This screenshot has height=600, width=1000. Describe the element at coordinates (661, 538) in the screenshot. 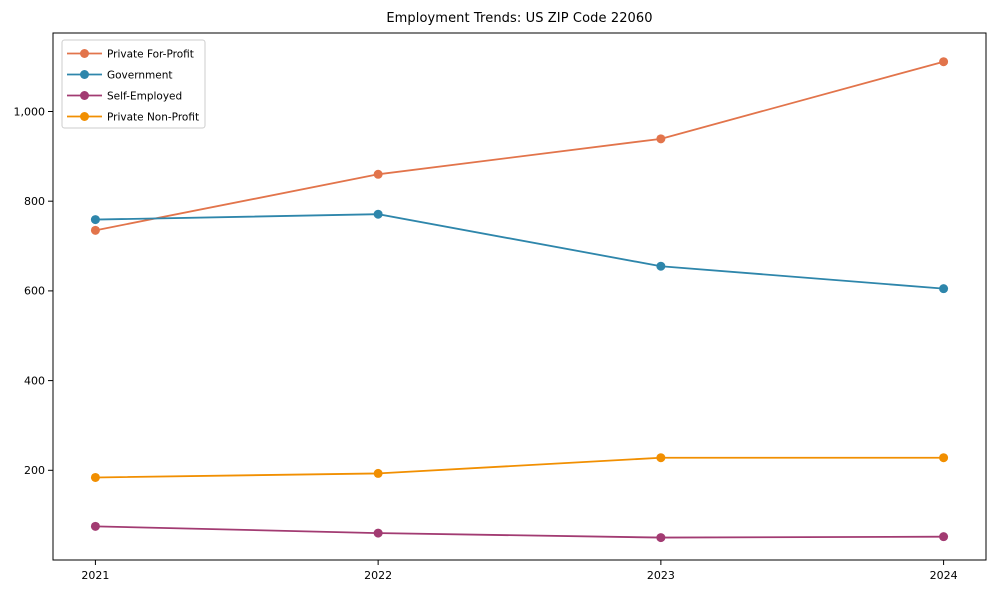

I see `data-point-self-employed-2023` at that location.